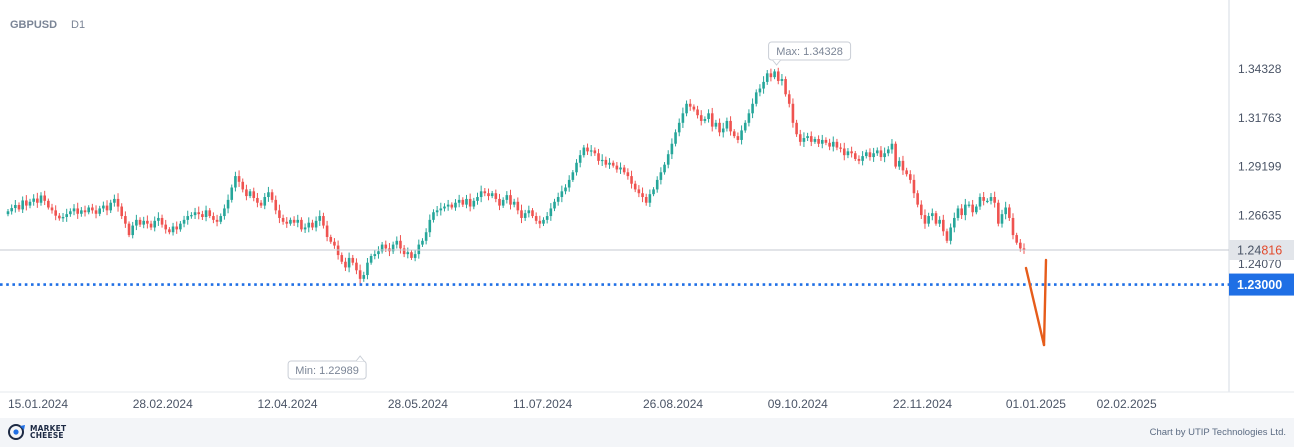 The image size is (1294, 447). What do you see at coordinates (809, 52) in the screenshot?
I see `max-callout-label: Max: 1.34328` at bounding box center [809, 52].